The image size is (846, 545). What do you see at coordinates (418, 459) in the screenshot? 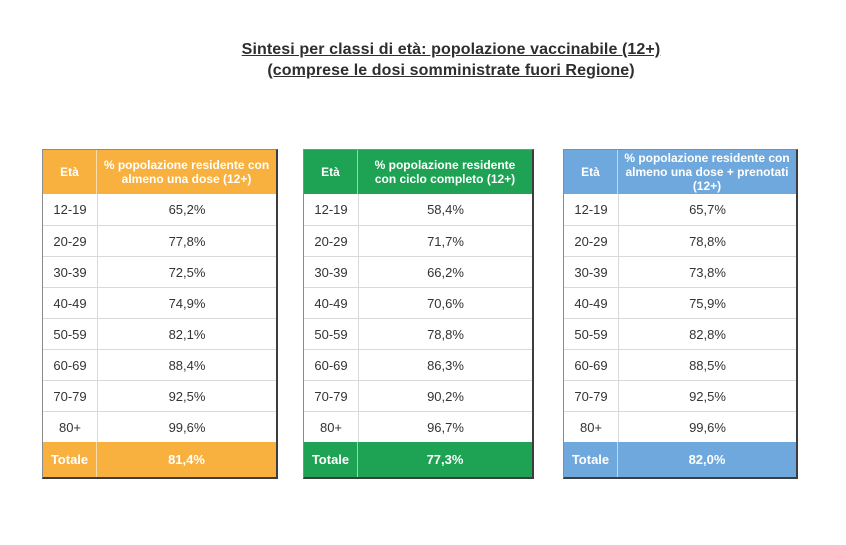
I see `total-row: Totale 77,3%` at bounding box center [418, 459].